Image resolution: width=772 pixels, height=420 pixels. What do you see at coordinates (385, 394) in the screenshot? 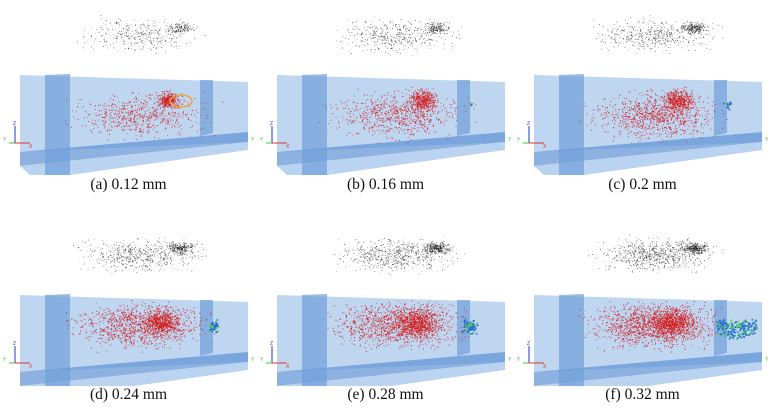
I see `panel-caption: (e) 0.28 mm` at bounding box center [385, 394].